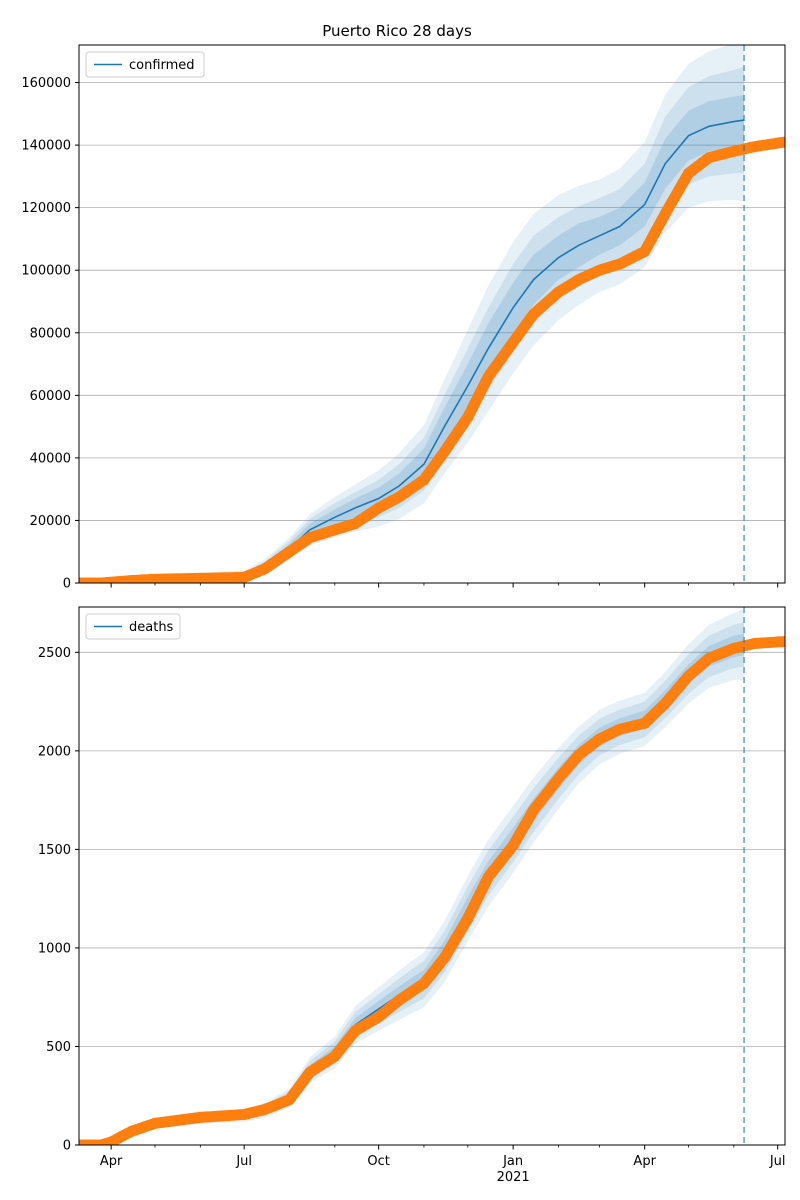 The image size is (800, 1200). I want to click on legend-confirmed: confirmed, so click(145, 64).